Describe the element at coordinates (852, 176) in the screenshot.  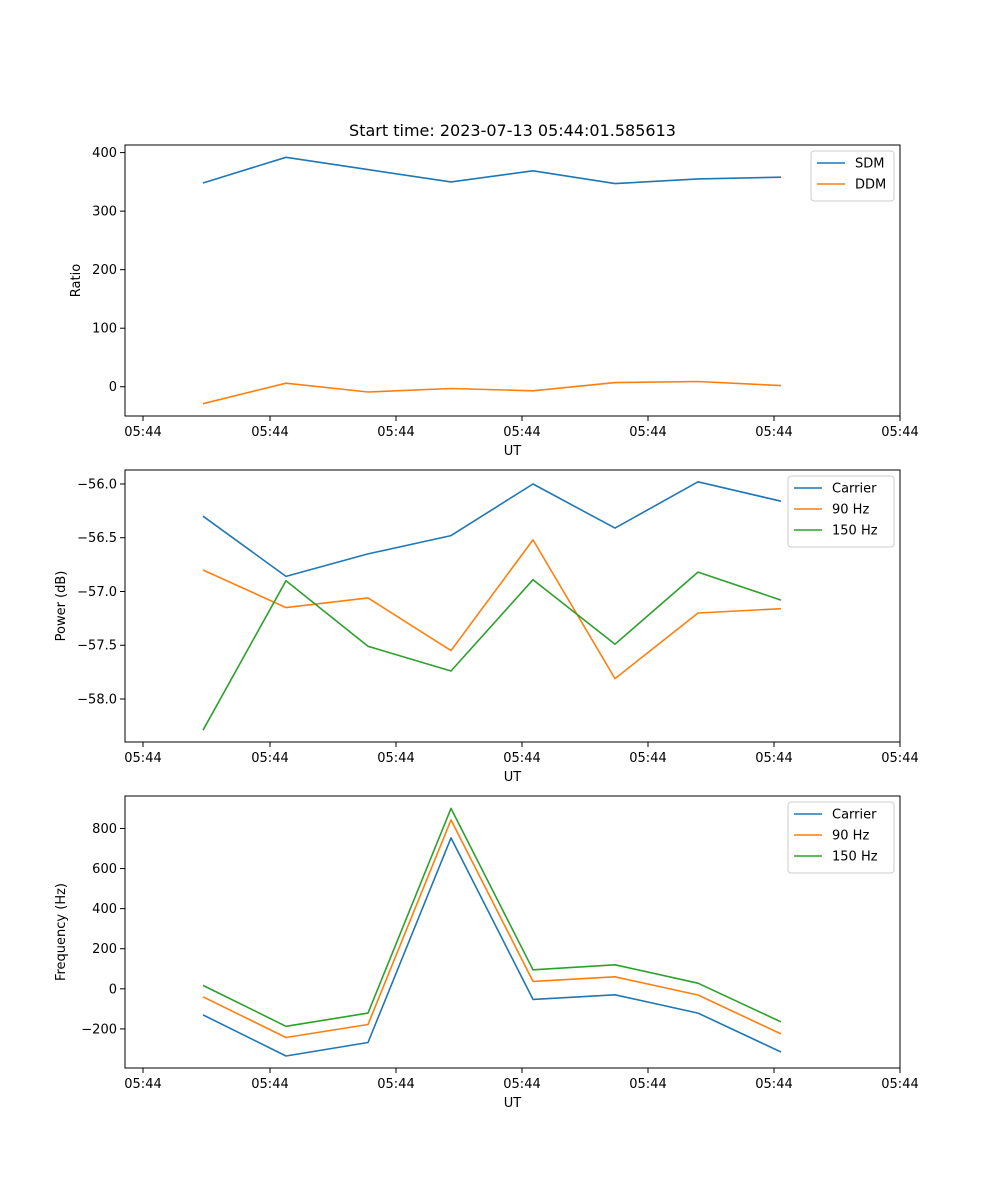
I see `legend: SDM DDM` at that location.